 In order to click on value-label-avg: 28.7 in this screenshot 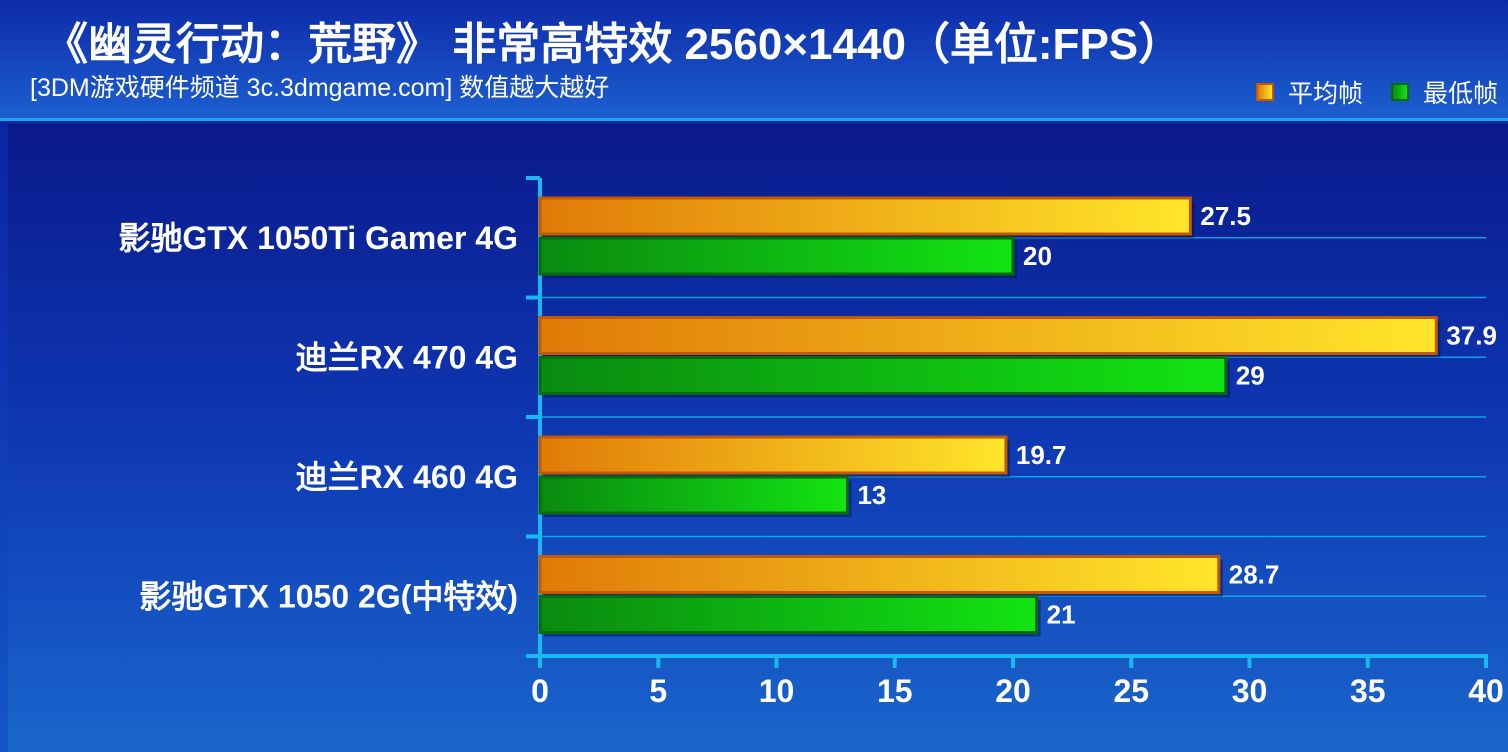, I will do `click(1254, 575)`.